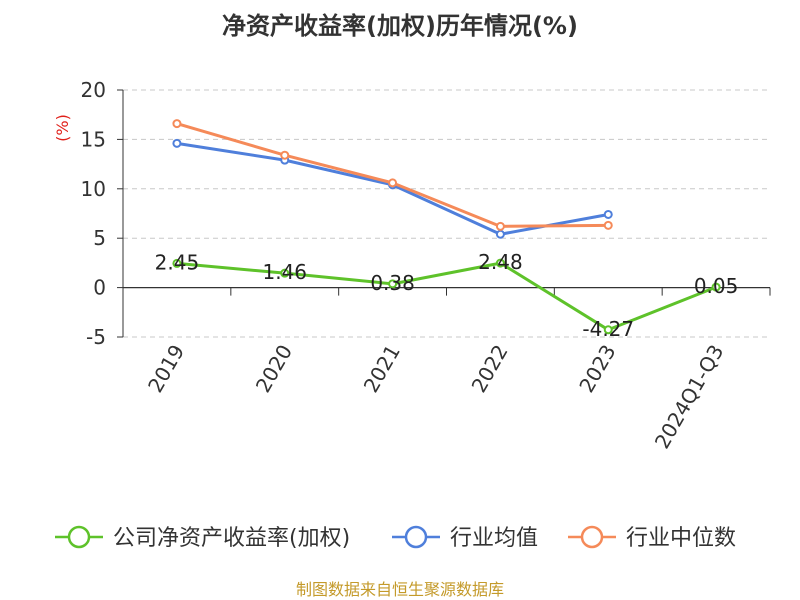 The height and width of the screenshot is (600, 800). I want to click on data-label: 1.46, so click(284, 272).